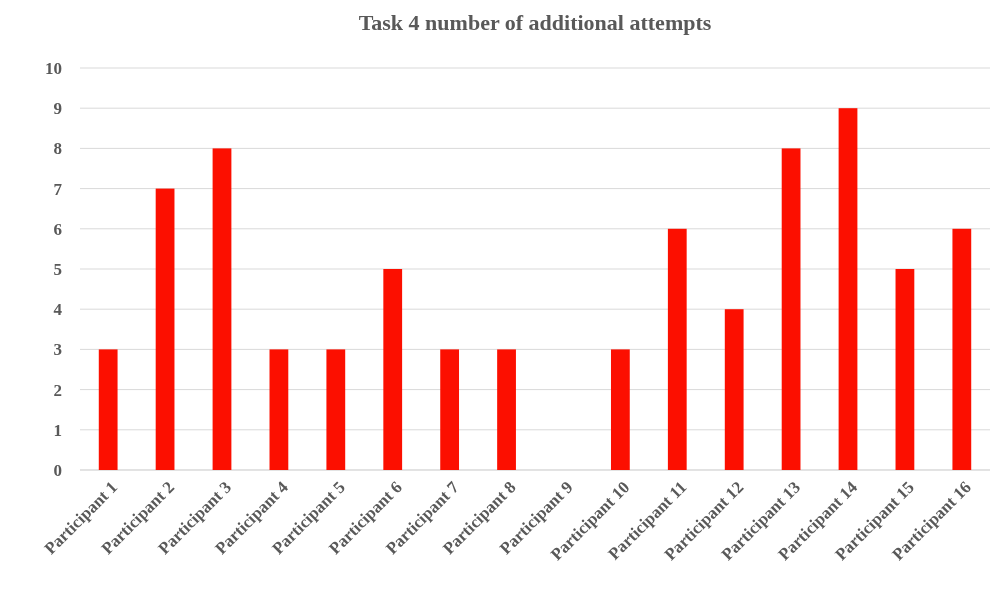  I want to click on y-tick-label: 4, so click(58, 310).